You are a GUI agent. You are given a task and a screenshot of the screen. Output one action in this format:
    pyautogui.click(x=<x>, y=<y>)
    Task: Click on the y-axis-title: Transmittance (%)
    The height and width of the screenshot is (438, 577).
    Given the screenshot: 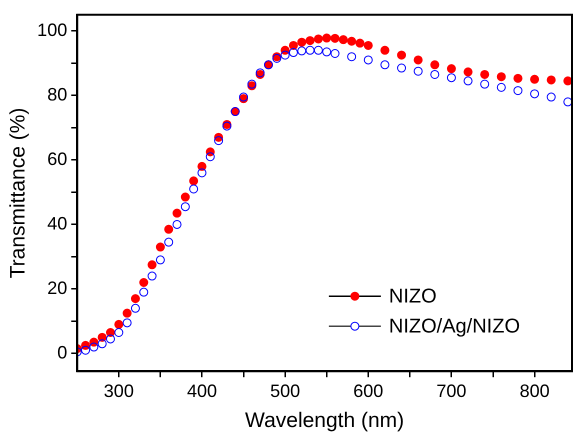 What is the action you would take?
    pyautogui.click(x=18, y=193)
    